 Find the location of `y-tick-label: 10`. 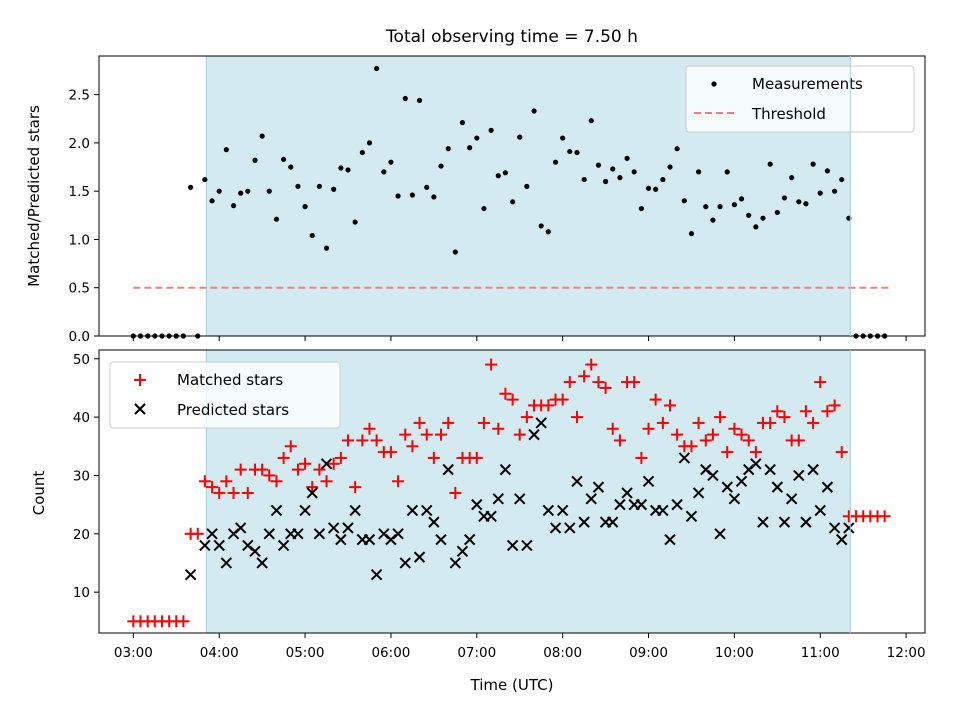

y-tick-label: 10 is located at coordinates (81, 593).